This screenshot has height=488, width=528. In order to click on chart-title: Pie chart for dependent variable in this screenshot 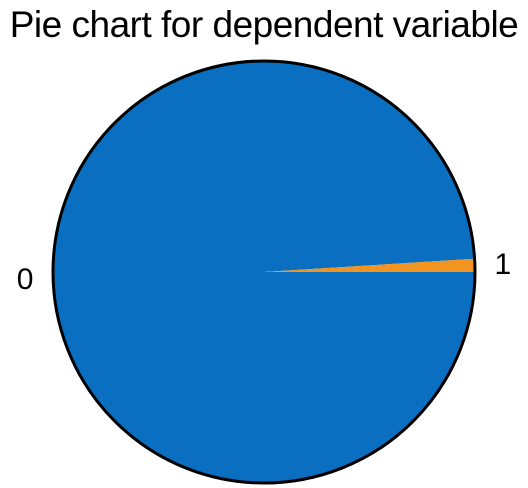, I will do `click(264, 24)`.